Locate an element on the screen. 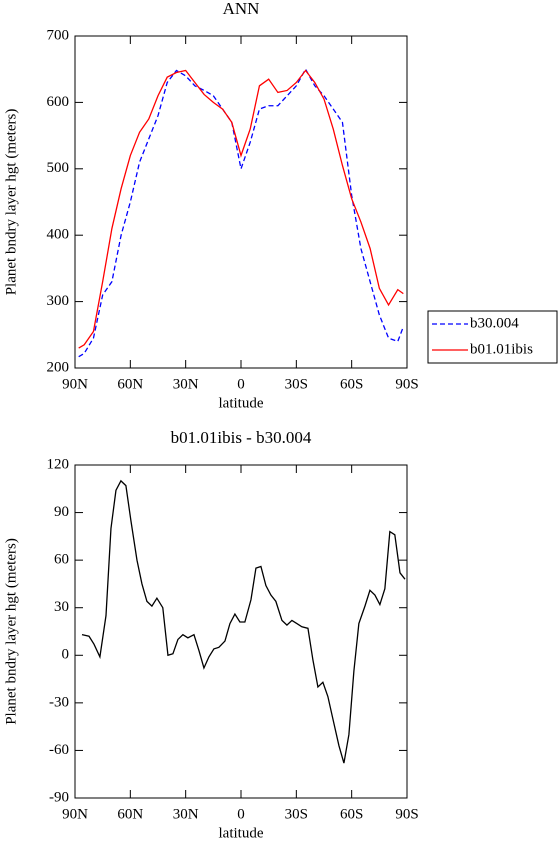 The height and width of the screenshot is (851, 560). y-tick-label: 700 is located at coordinates (58, 35).